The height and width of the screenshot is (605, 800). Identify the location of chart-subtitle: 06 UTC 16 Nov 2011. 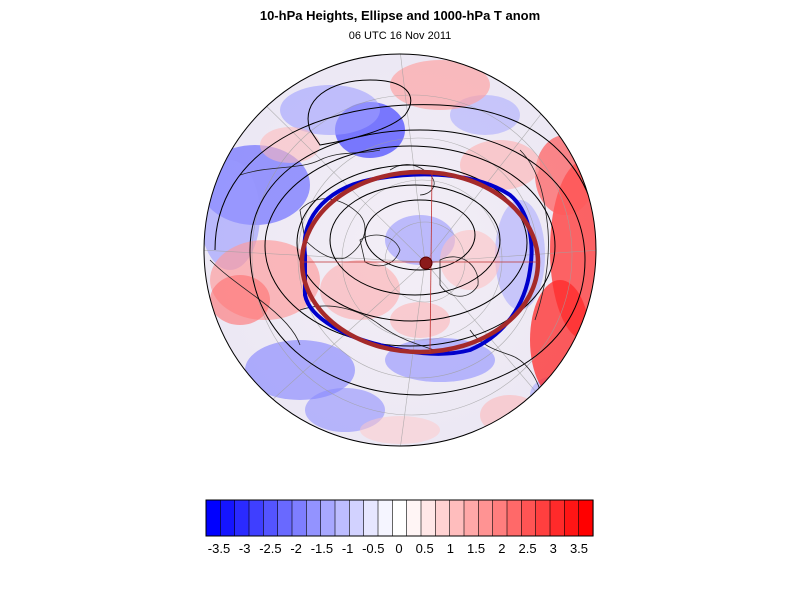
(400, 36).